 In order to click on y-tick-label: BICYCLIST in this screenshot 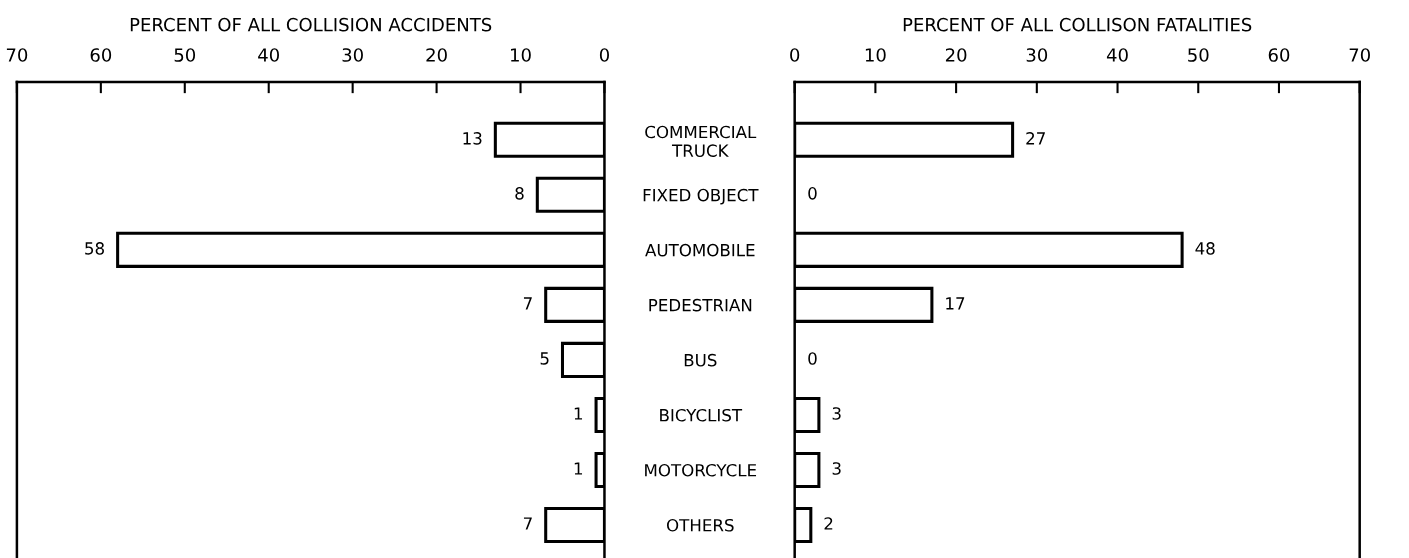, I will do `click(701, 415)`.